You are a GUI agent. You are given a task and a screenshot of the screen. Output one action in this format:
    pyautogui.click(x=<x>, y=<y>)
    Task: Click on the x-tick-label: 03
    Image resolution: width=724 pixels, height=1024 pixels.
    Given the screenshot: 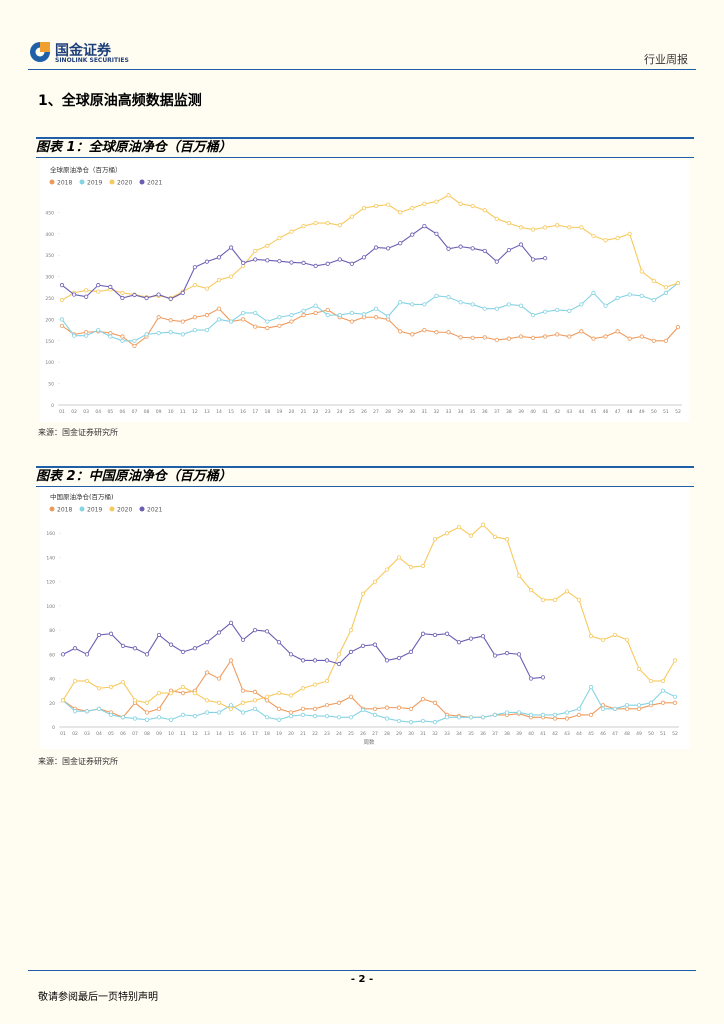 What is the action you would take?
    pyautogui.click(x=86, y=412)
    